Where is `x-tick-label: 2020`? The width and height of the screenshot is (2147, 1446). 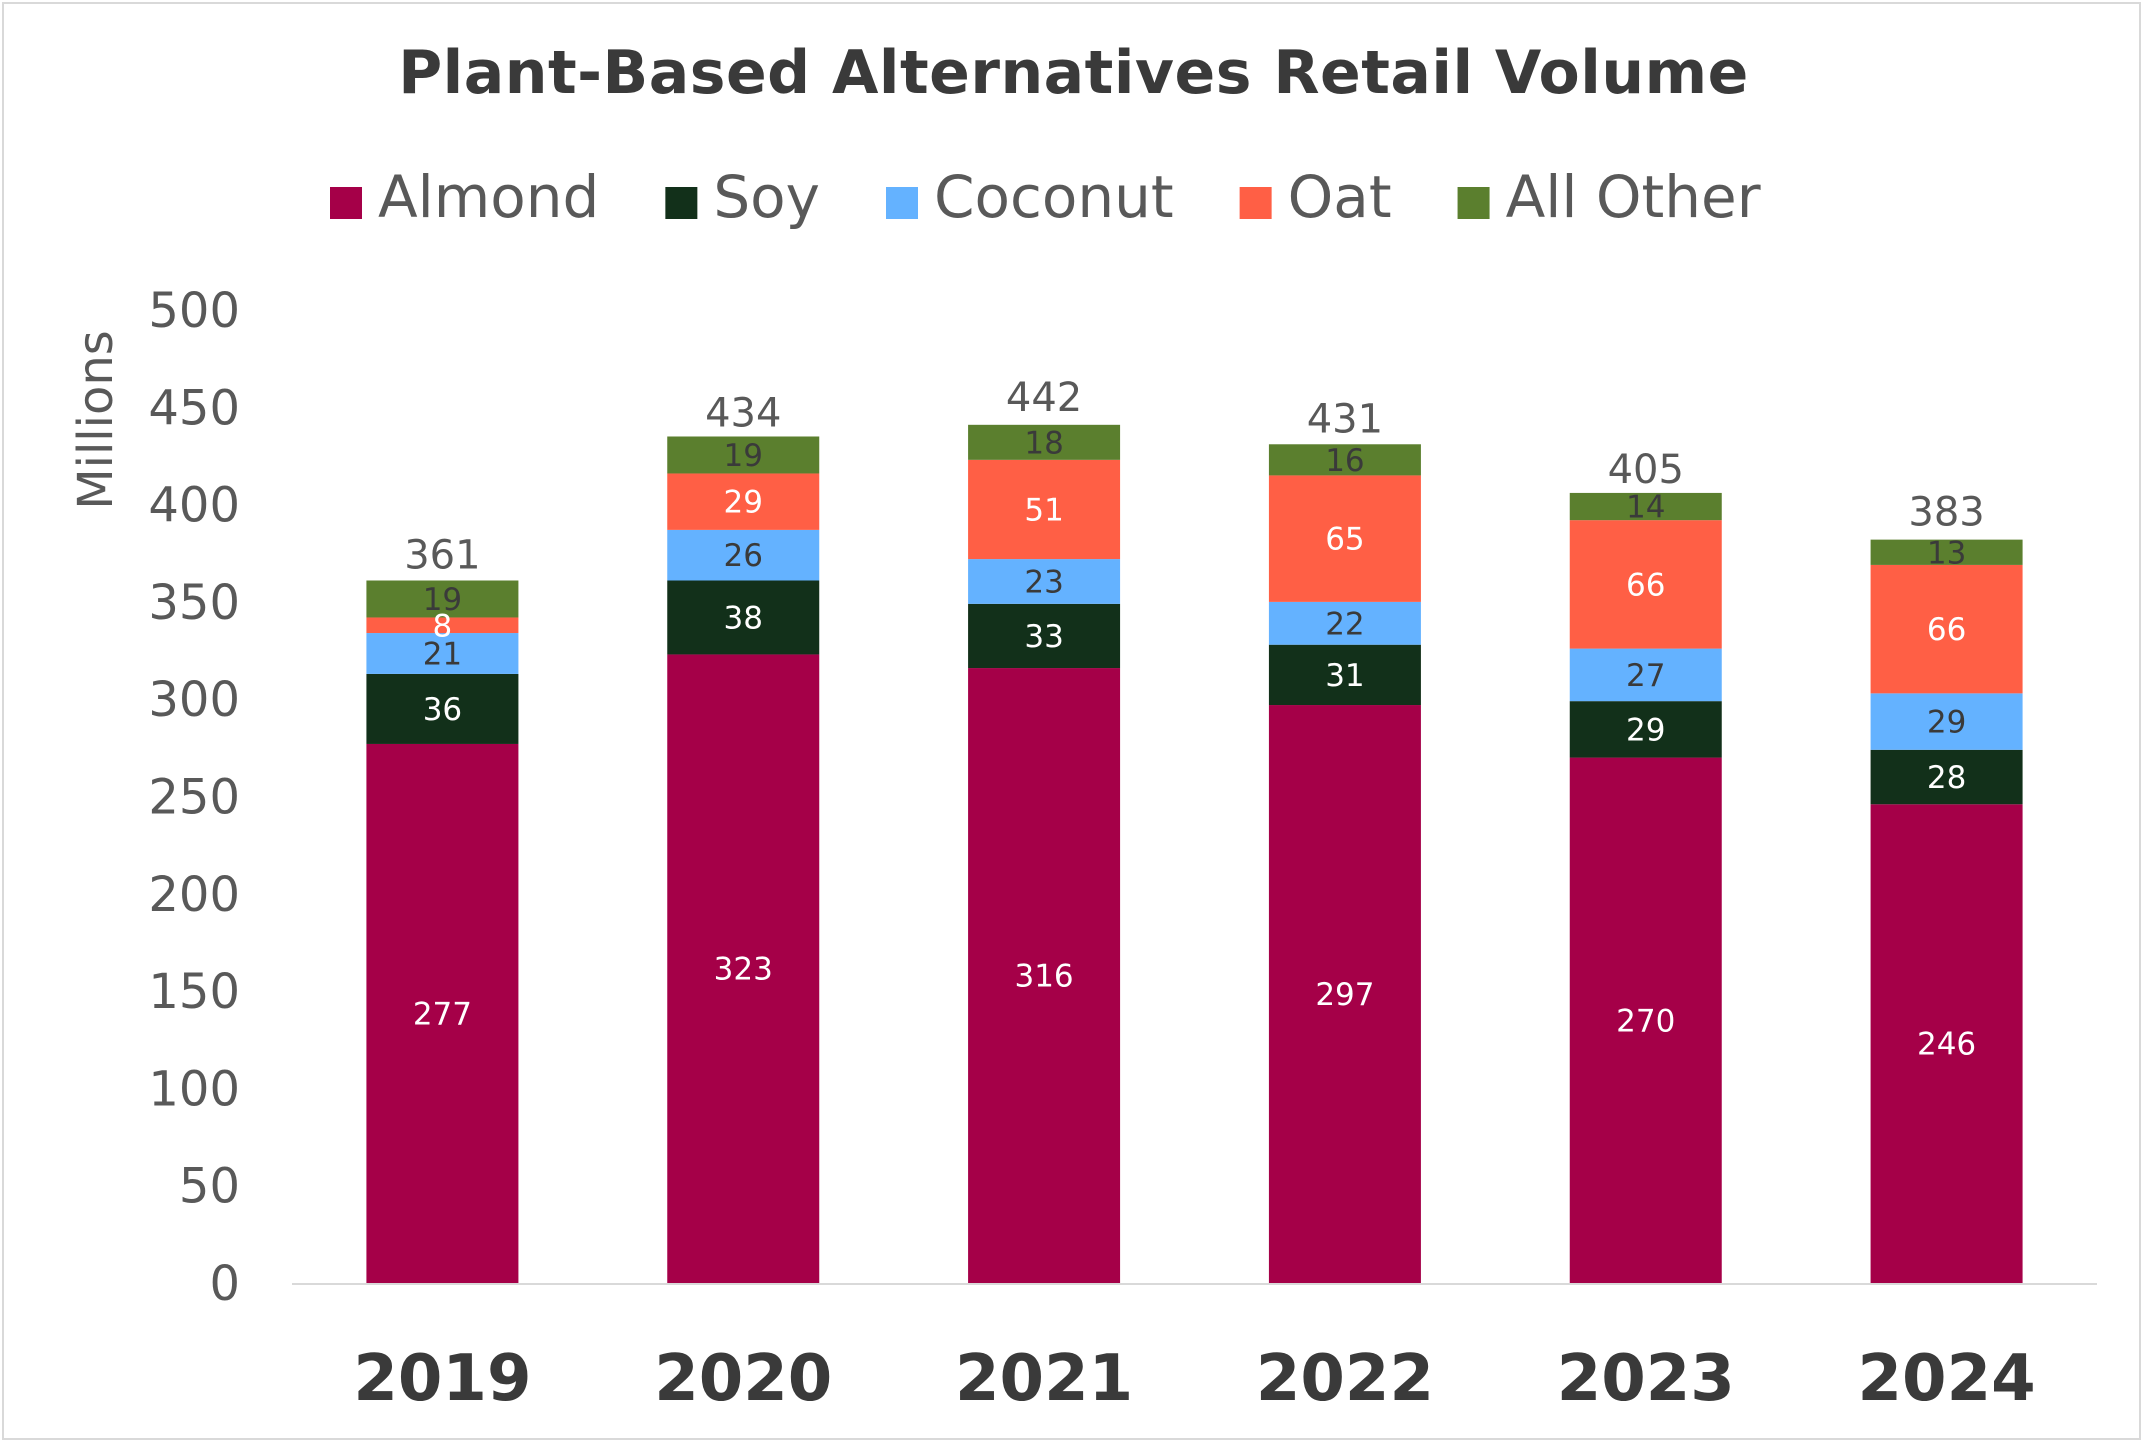
x-tick-label: 2020 is located at coordinates (743, 1379).